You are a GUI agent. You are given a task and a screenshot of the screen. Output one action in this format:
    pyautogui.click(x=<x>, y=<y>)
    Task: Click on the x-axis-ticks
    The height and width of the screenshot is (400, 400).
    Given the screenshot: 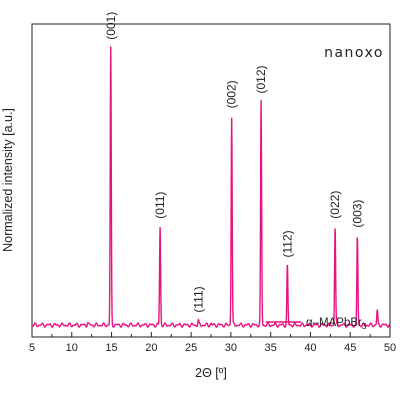 What is the action you would take?
    pyautogui.click(x=211, y=334)
    